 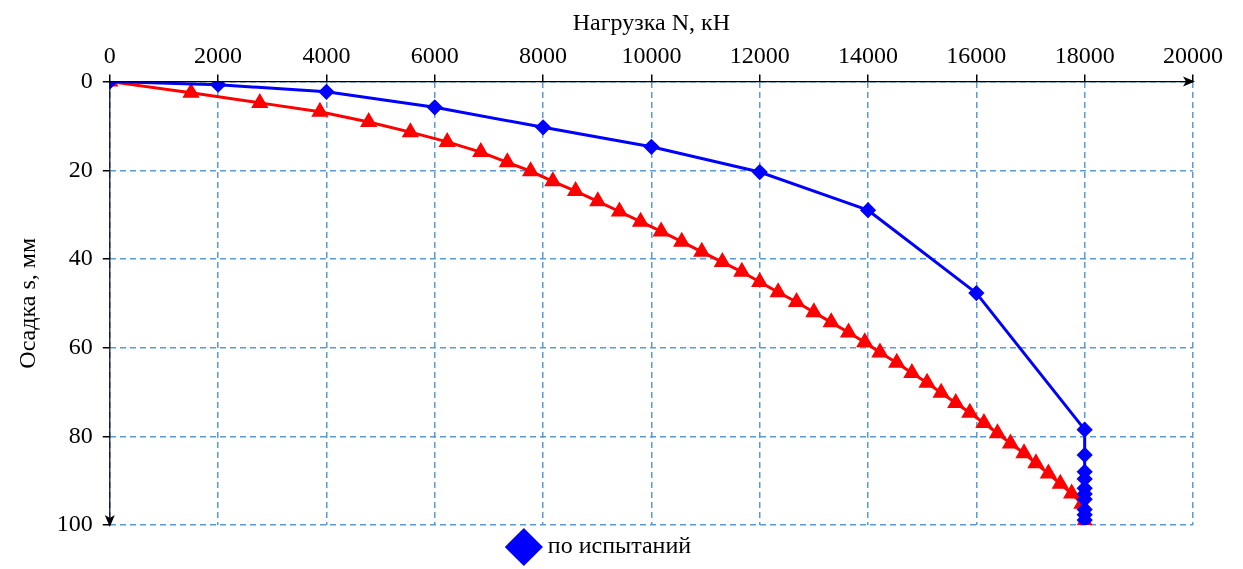 What do you see at coordinates (74, 523) in the screenshot?
I see `y-tick-label: 100` at bounding box center [74, 523].